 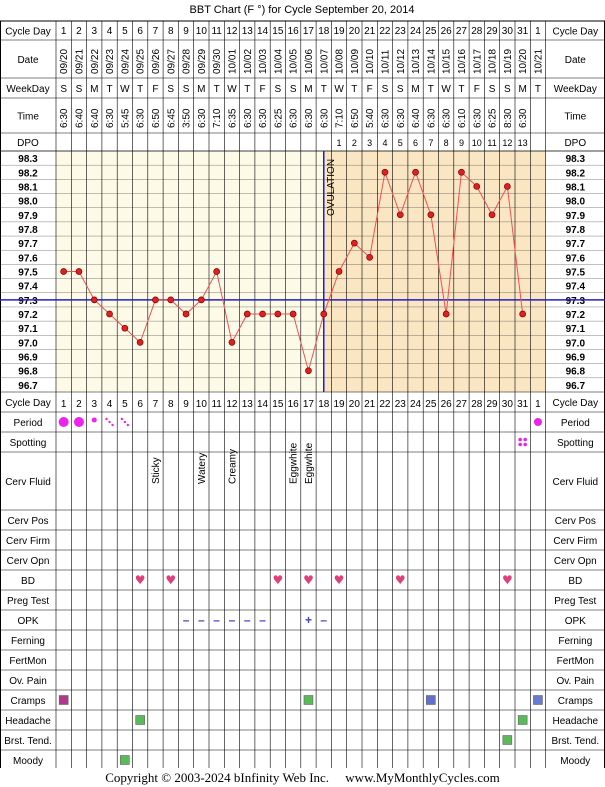 I want to click on row-label-right-headache: Headache, so click(x=576, y=721).